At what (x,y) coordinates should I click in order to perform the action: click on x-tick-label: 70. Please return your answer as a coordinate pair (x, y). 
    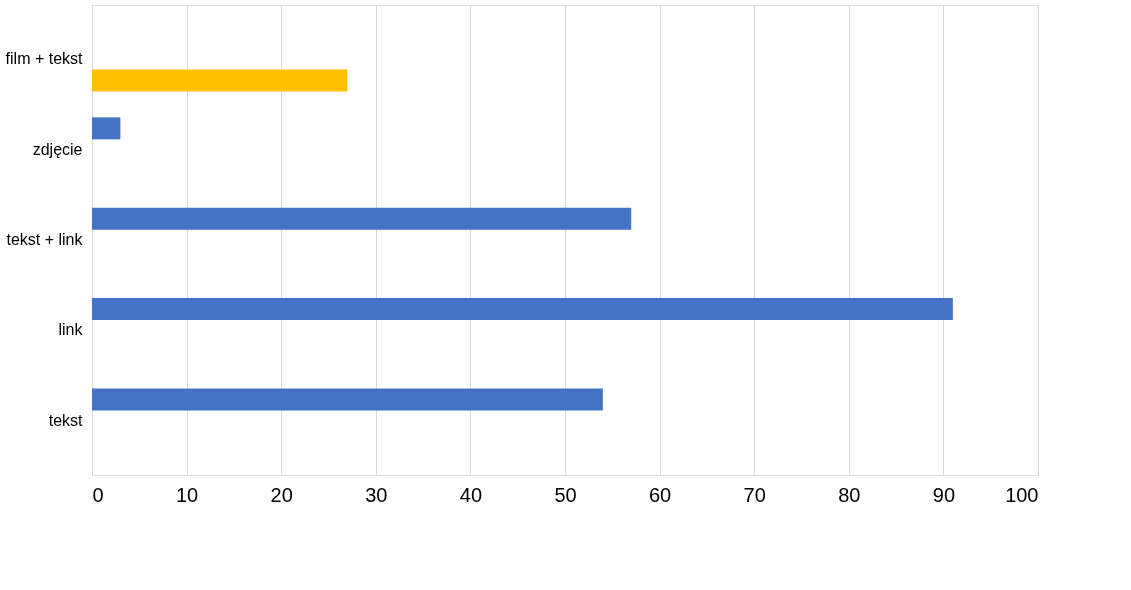
    Looking at the image, I should click on (754, 494).